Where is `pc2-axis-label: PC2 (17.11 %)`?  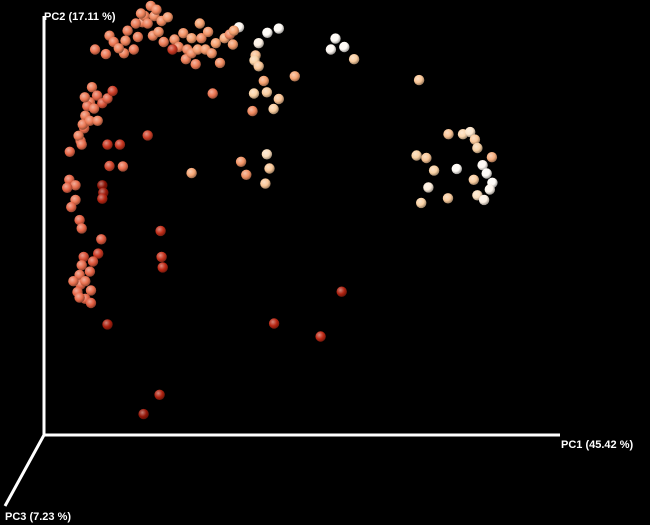 pc2-axis-label: PC2 (17.11 %) is located at coordinates (80, 17).